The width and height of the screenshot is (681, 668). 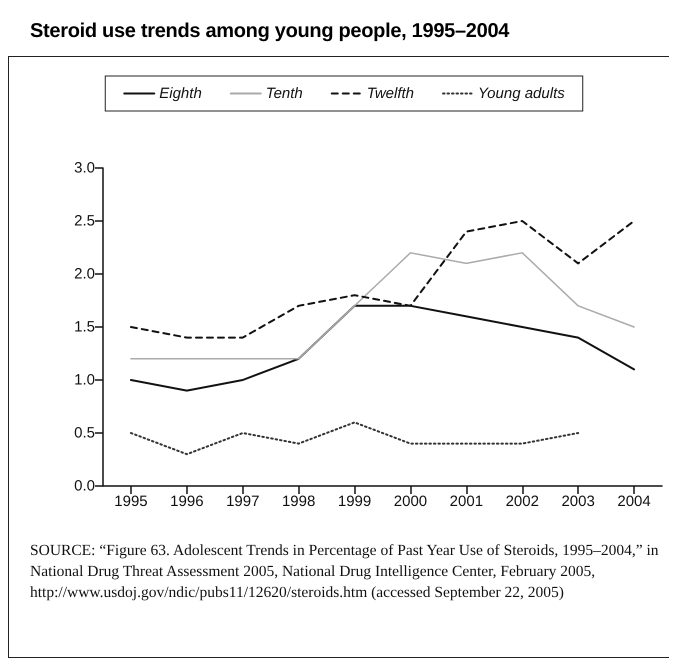 I want to click on x-tick-label: 1997, so click(x=243, y=501).